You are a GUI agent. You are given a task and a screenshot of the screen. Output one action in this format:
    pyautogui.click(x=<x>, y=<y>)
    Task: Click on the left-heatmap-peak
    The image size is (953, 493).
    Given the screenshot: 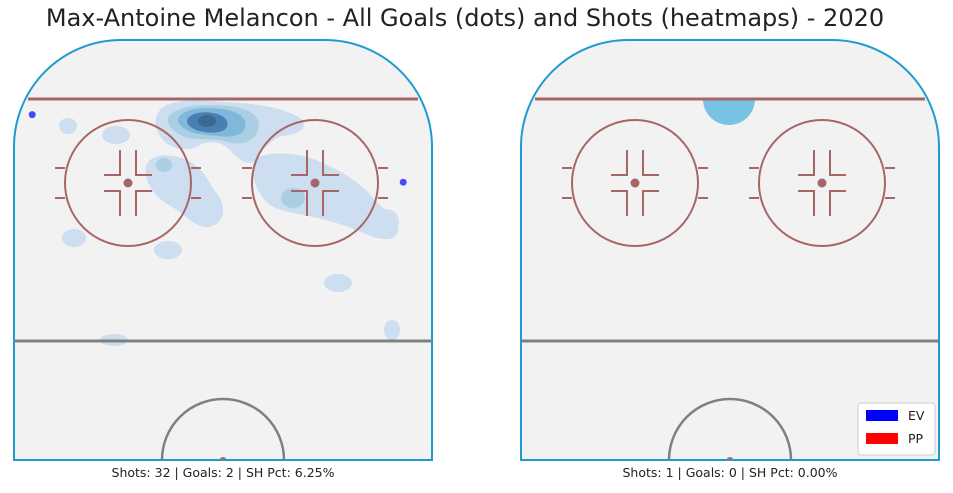 What is the action you would take?
    pyautogui.click(x=207, y=121)
    